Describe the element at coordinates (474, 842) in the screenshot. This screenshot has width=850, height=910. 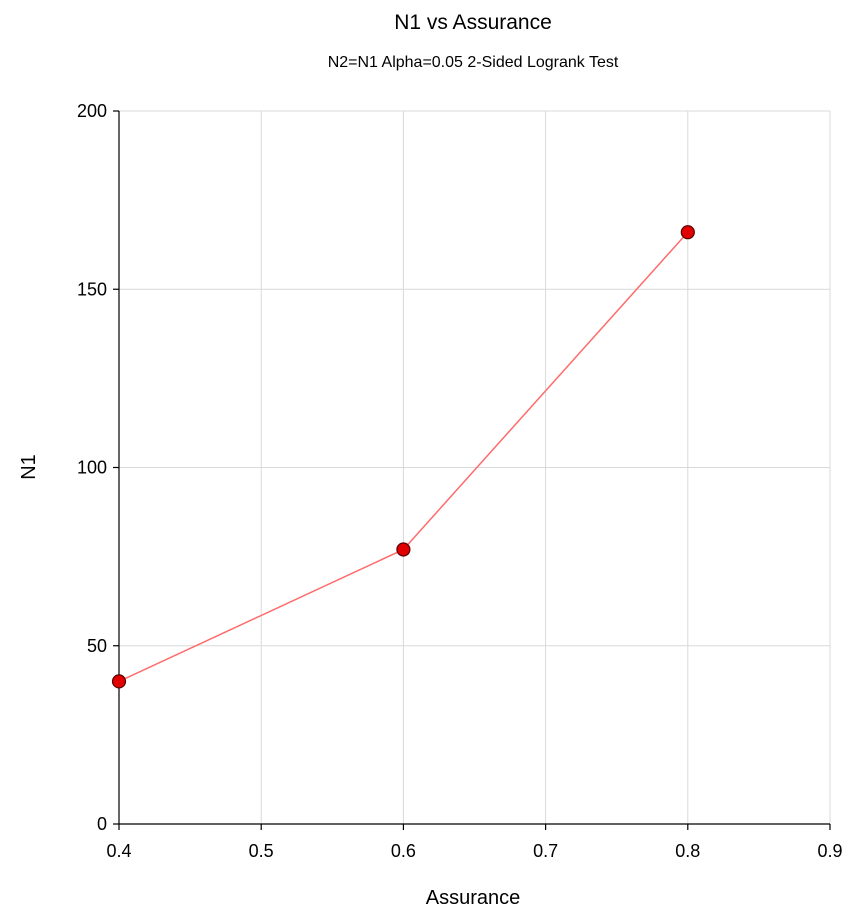
I see `x-axis-ticks: 0.4 0.5 0.6 0.7 0.8 0.9` at that location.